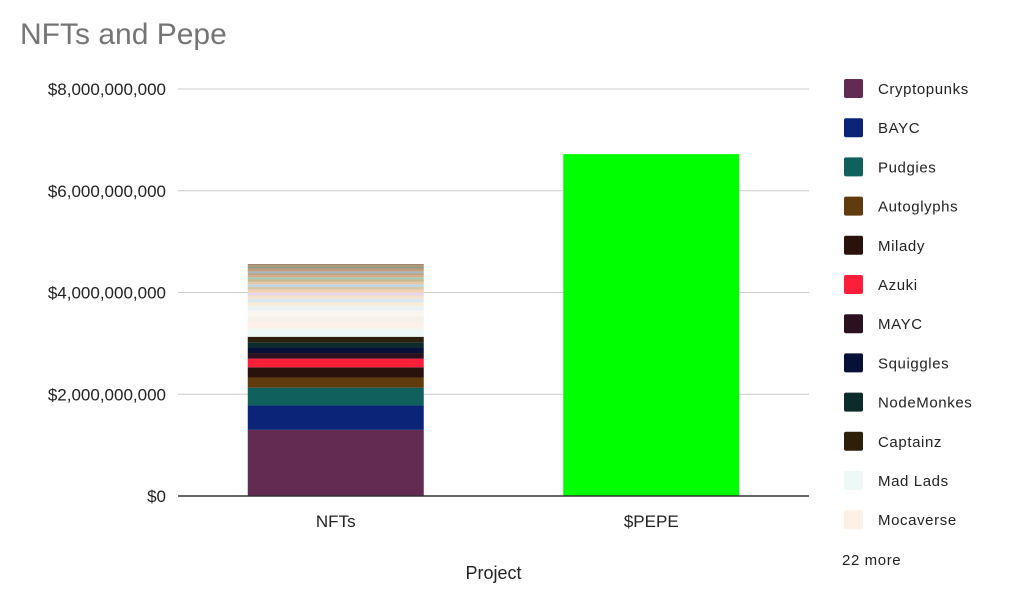 The width and height of the screenshot is (1023, 605). Describe the element at coordinates (335, 372) in the screenshot. I see `bar-segment-milady` at that location.